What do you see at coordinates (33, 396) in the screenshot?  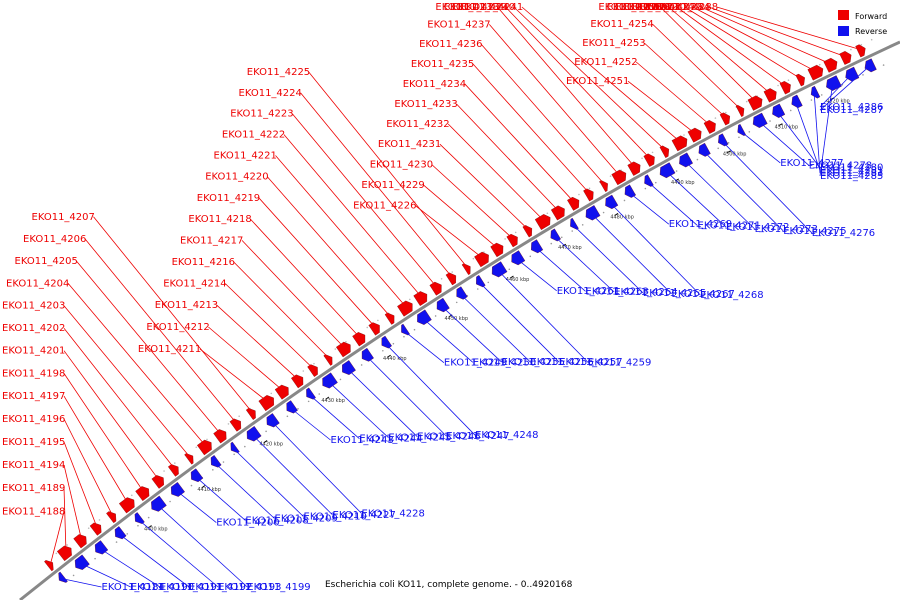 I see `forward-gene-label: EKO11_4197` at bounding box center [33, 396].